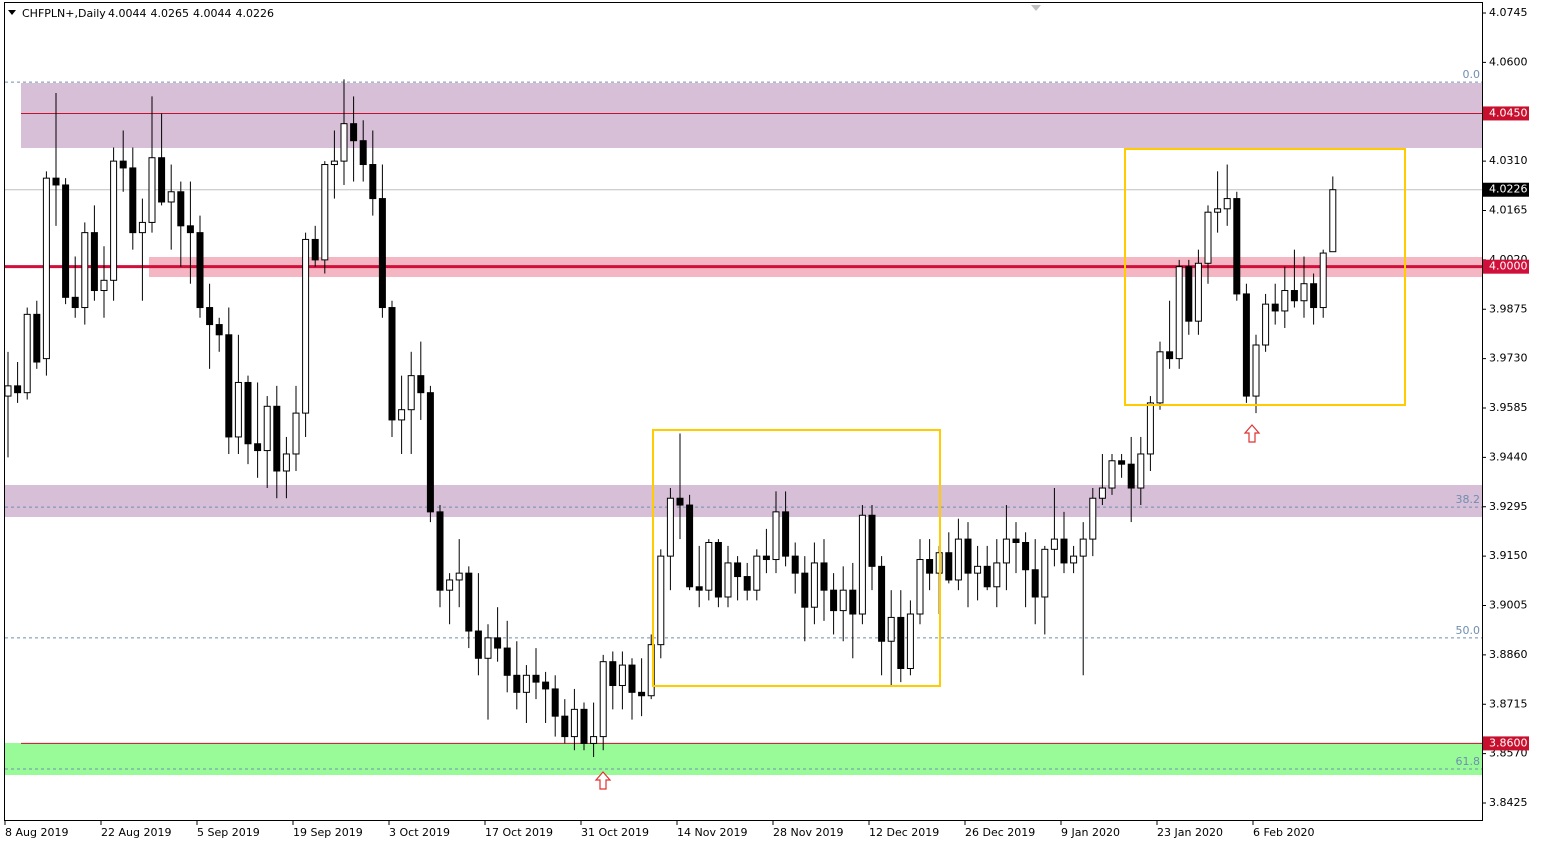 This screenshot has width=1542, height=852. I want to click on level-tag-label: 4.0000, so click(1508, 266).